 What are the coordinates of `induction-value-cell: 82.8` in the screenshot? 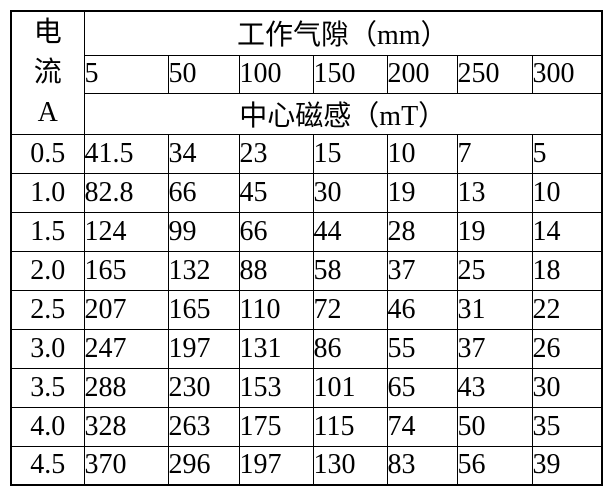 It's located at (126, 192).